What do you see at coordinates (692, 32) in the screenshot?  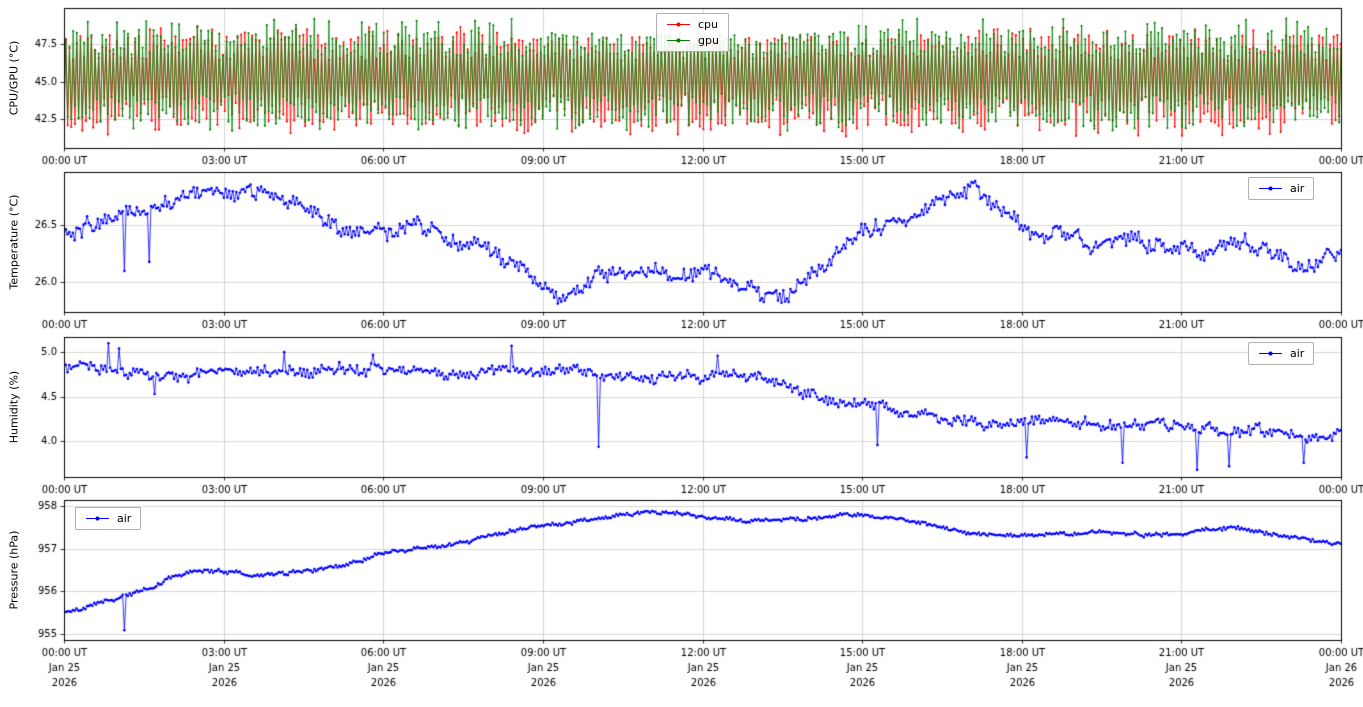 I see `legend-cpu-gpu: cpu gpu` at bounding box center [692, 32].